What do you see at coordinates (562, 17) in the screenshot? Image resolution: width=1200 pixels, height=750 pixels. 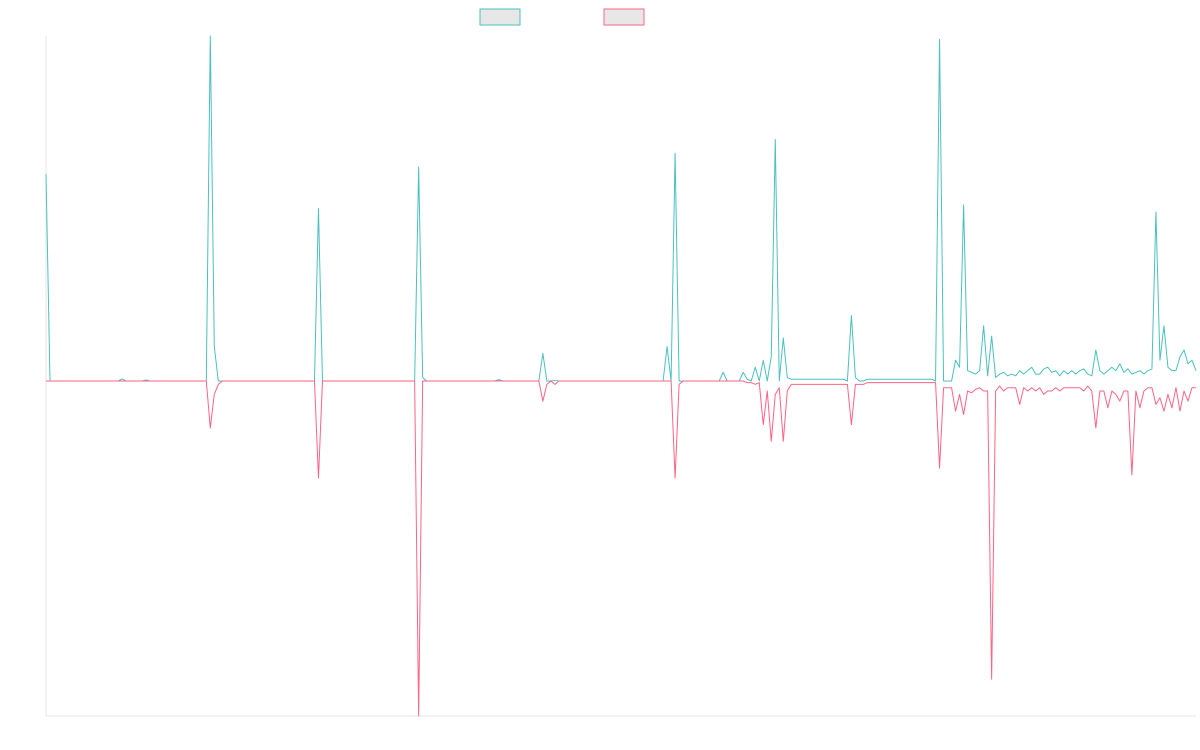 I see `legend` at bounding box center [562, 17].